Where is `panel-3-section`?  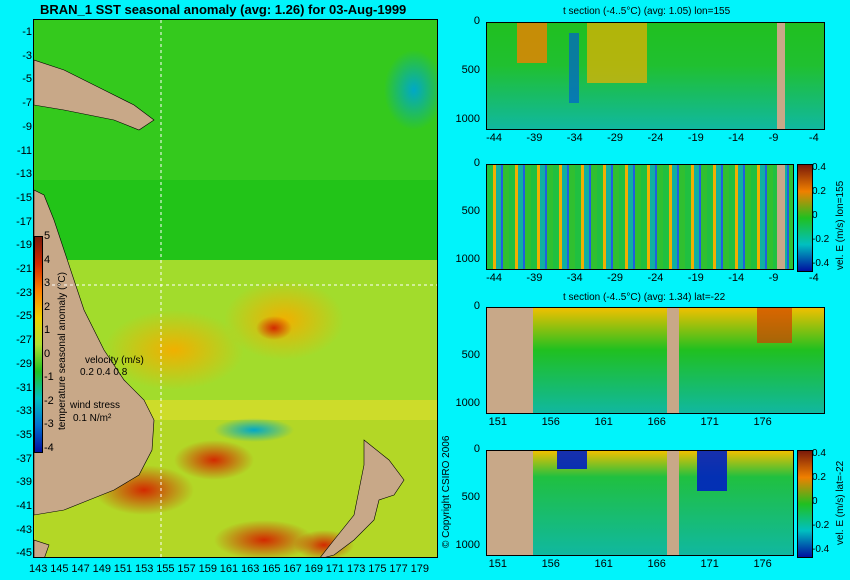 panel-3-section is located at coordinates (655, 360).